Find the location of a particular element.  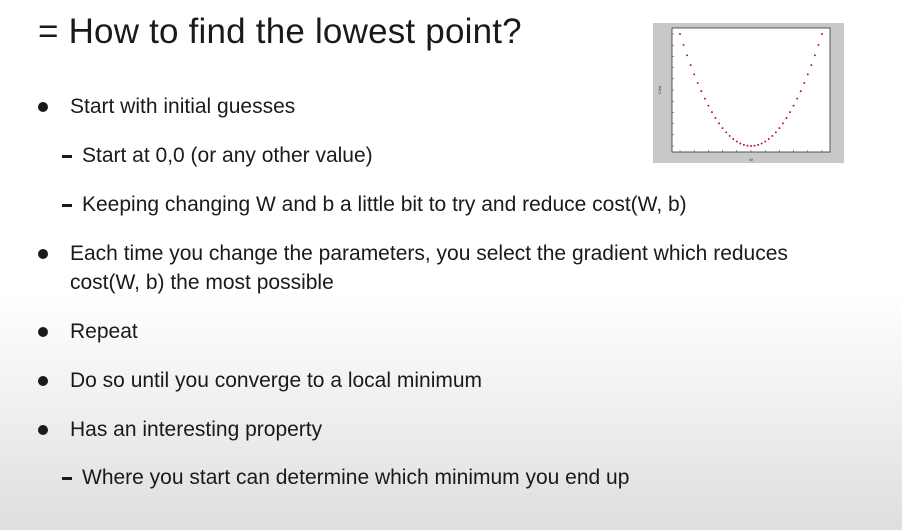

slide-title: = How to find the lowest point? is located at coordinates (280, 31).